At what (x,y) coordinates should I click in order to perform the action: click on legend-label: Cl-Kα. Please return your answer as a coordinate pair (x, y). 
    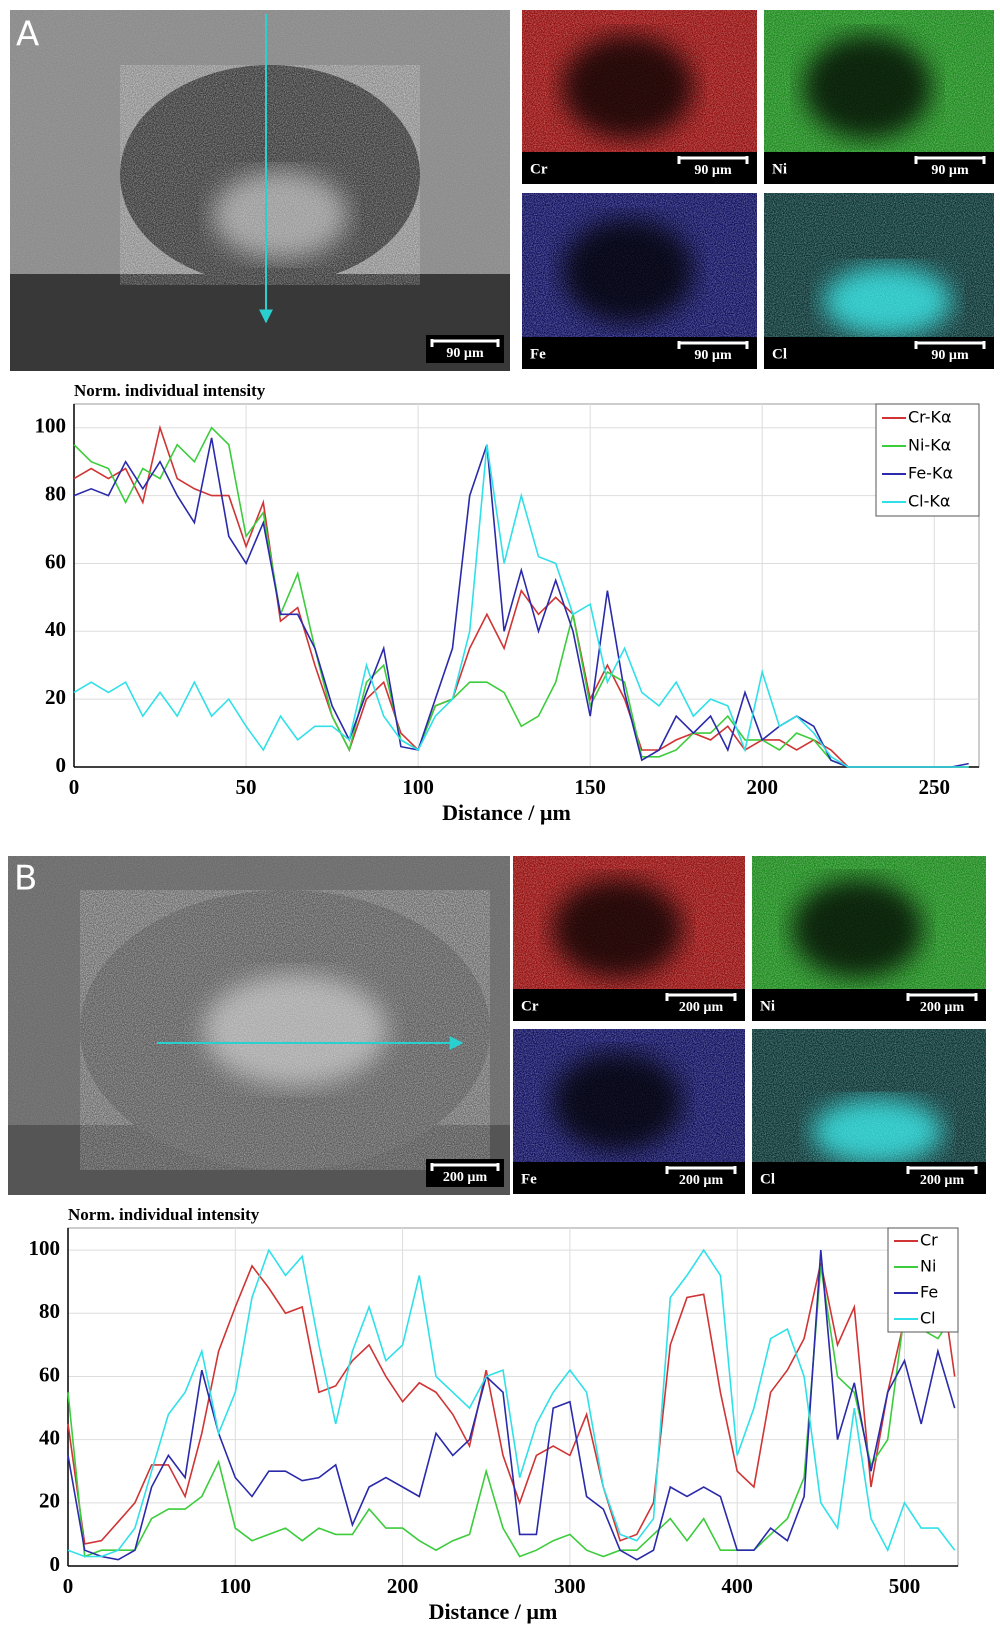
    Looking at the image, I should click on (929, 501).